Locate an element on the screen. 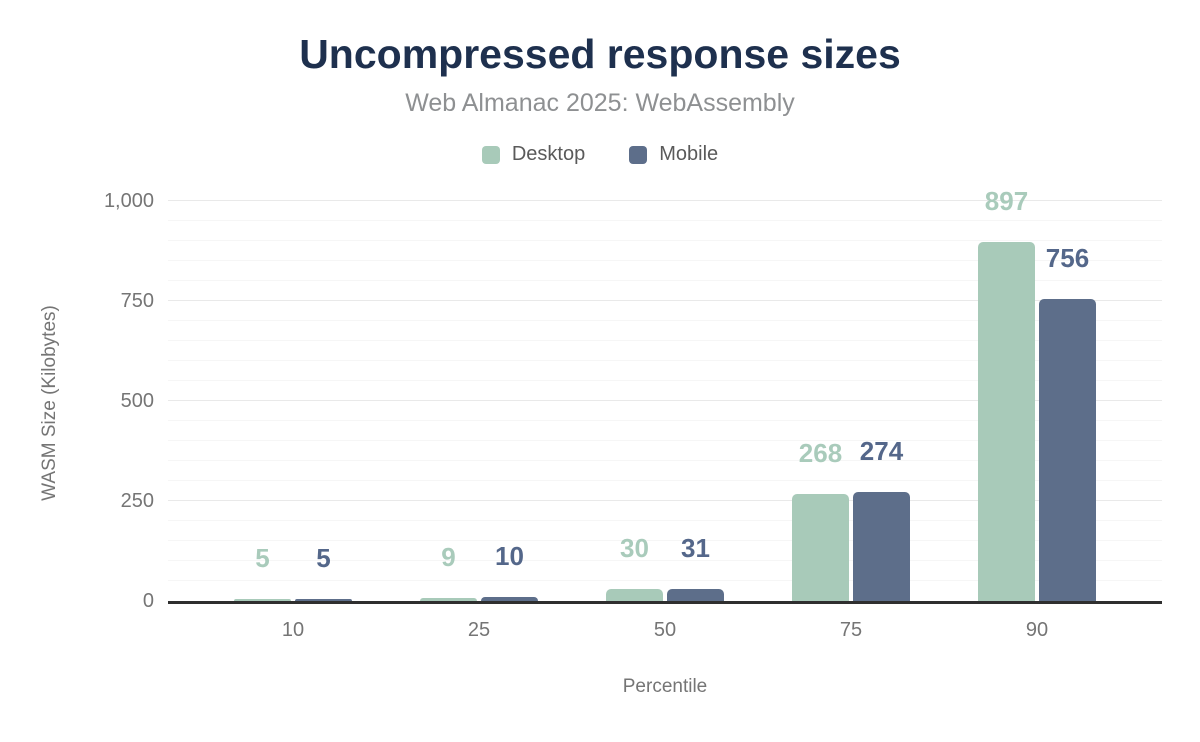  bar-value-label-mobile: 274 is located at coordinates (881, 450).